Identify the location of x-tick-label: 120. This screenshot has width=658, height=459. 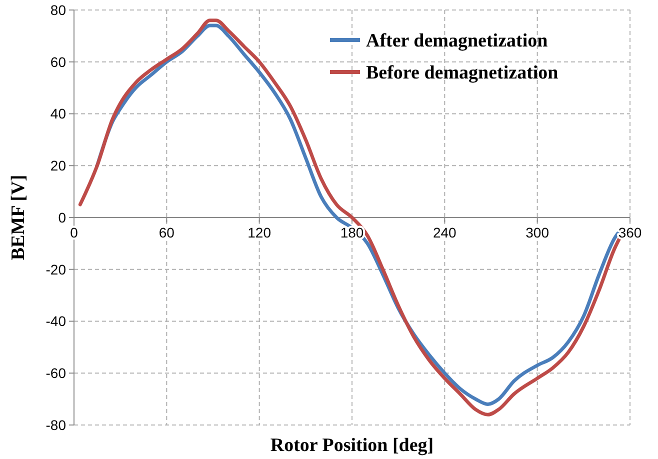
(260, 232).